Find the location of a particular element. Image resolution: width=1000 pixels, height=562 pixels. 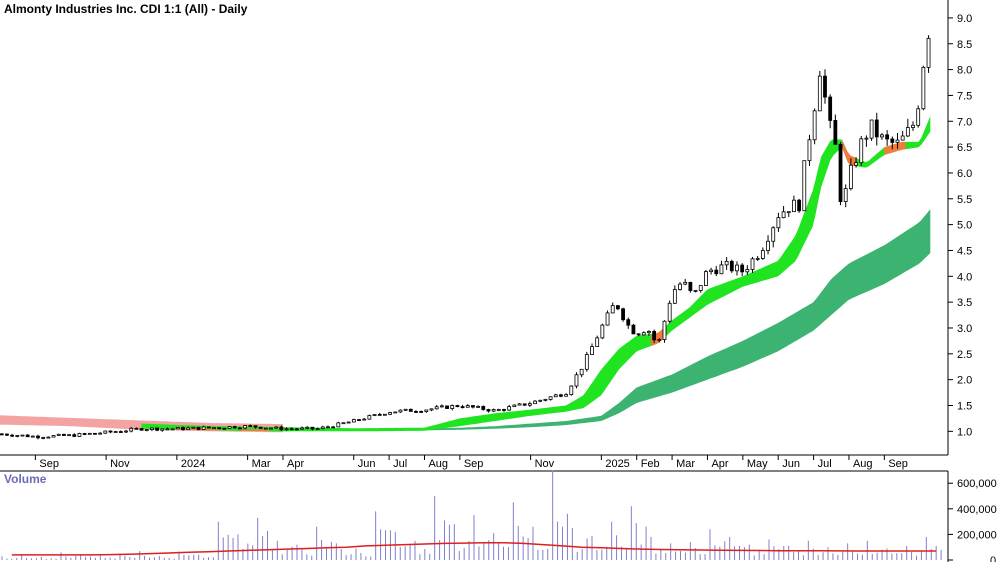

price-tick-label: 1.5 is located at coordinates (964, 406).